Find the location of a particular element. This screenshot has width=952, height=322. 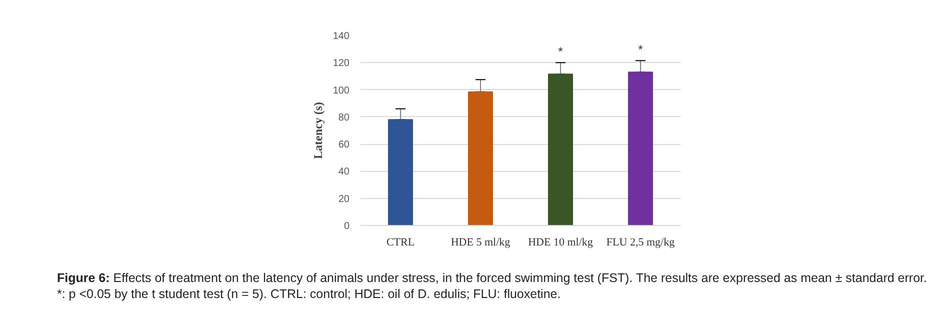

y-tick-label: 40 is located at coordinates (344, 172).